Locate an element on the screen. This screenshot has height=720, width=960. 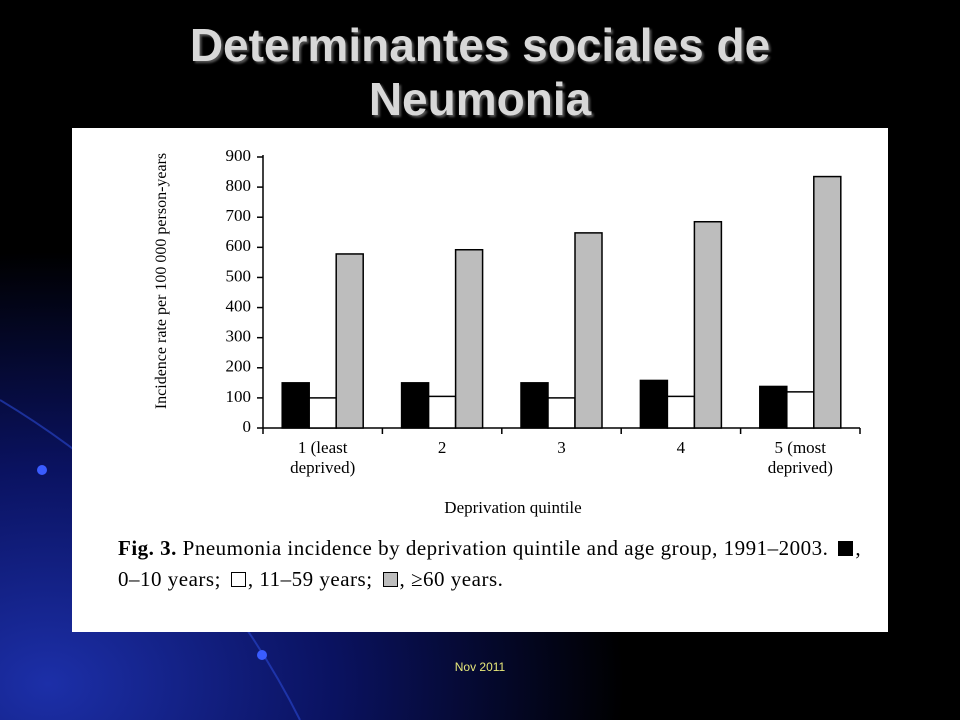
y-tick-label: 0 is located at coordinates (247, 426).